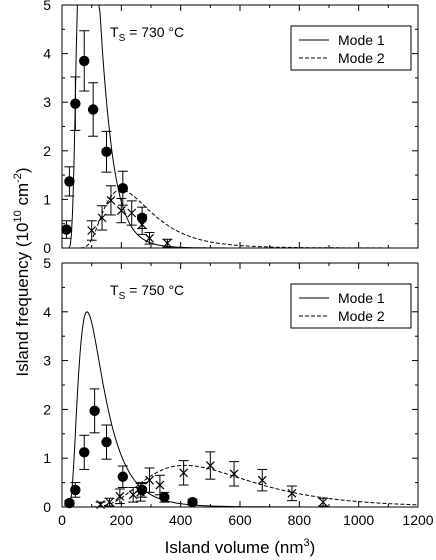  Describe the element at coordinates (22, 300) in the screenshot. I see `y-axis-label-main: Island frequency (10` at that location.